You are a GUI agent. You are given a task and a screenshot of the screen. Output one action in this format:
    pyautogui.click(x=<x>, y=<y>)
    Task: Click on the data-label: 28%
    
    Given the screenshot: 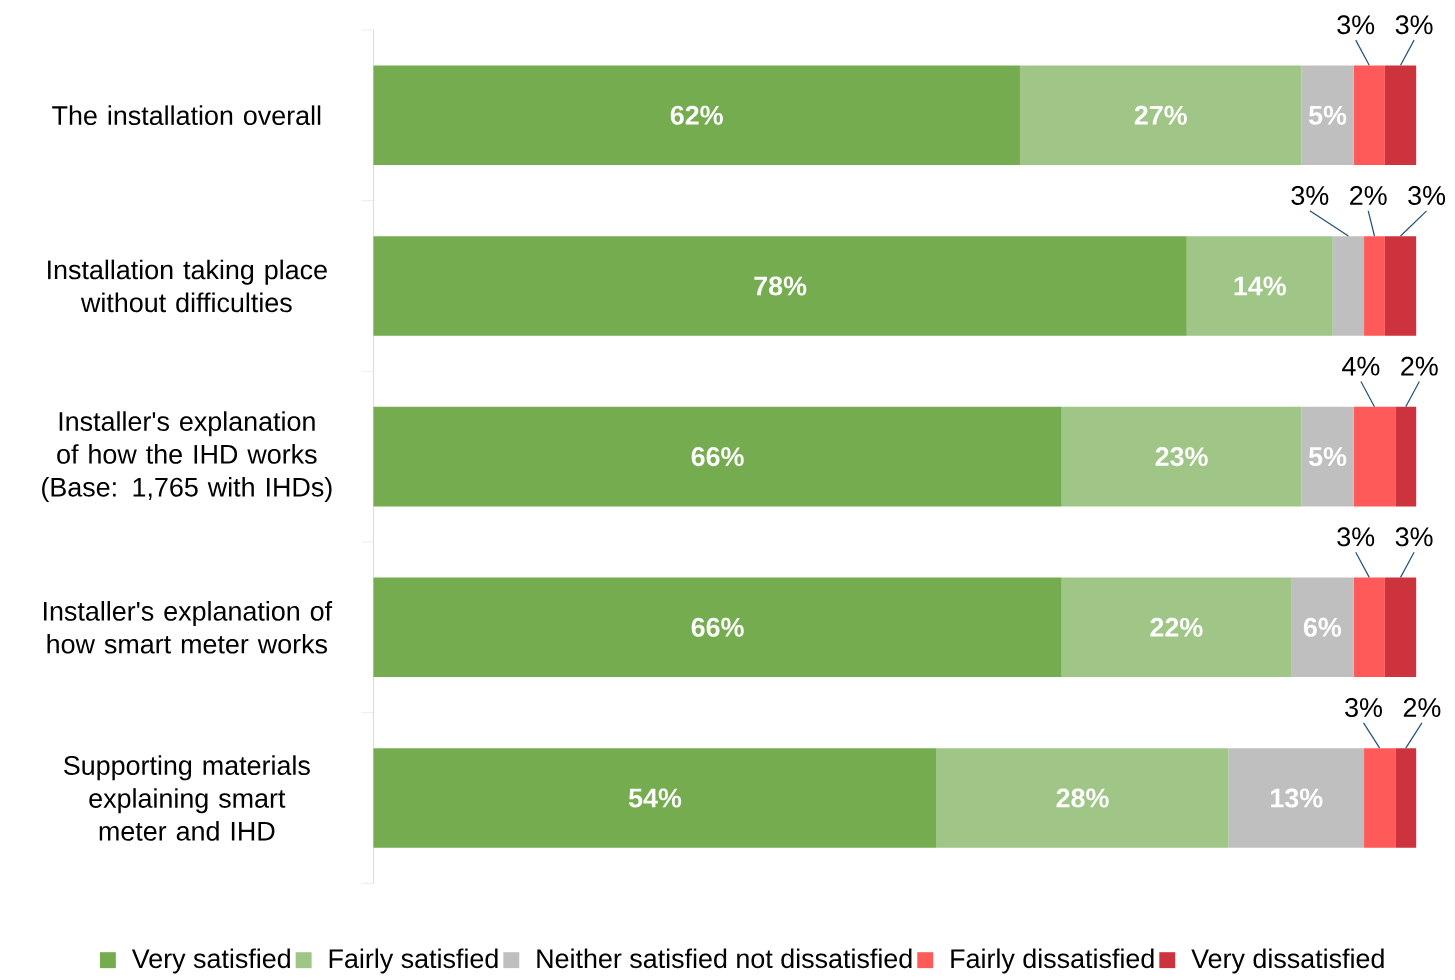 What is the action you would take?
    pyautogui.click(x=1082, y=798)
    